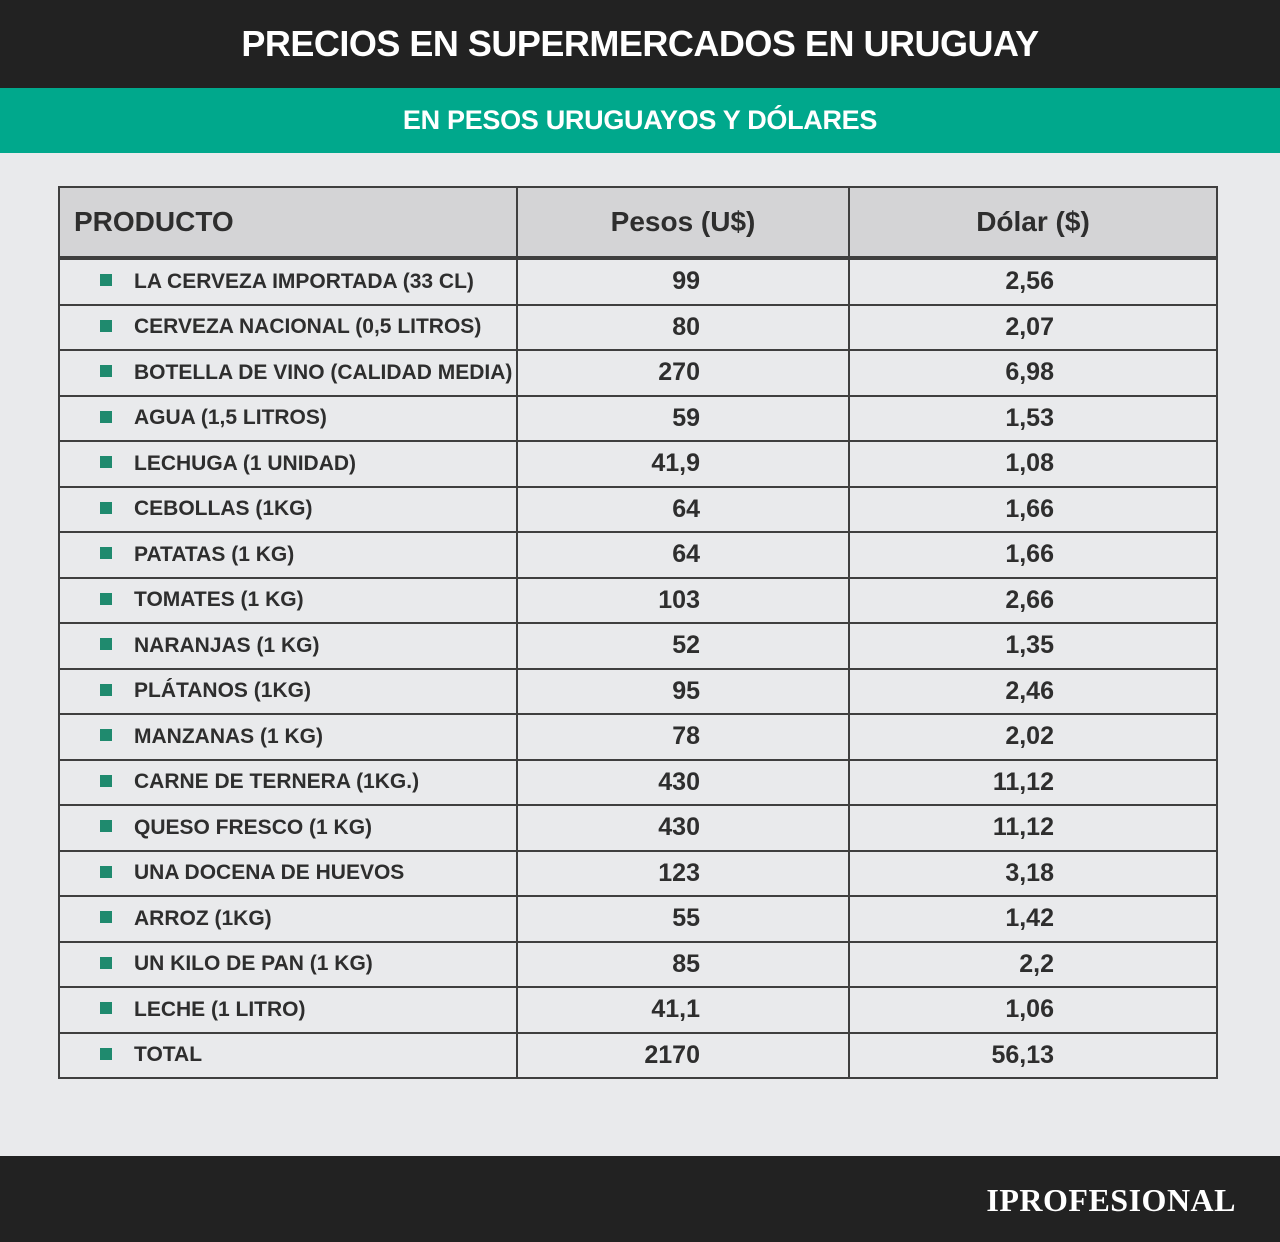 The width and height of the screenshot is (1280, 1242). What do you see at coordinates (288, 646) in the screenshot?
I see `product-cell: NARANJAS (1 KG)` at bounding box center [288, 646].